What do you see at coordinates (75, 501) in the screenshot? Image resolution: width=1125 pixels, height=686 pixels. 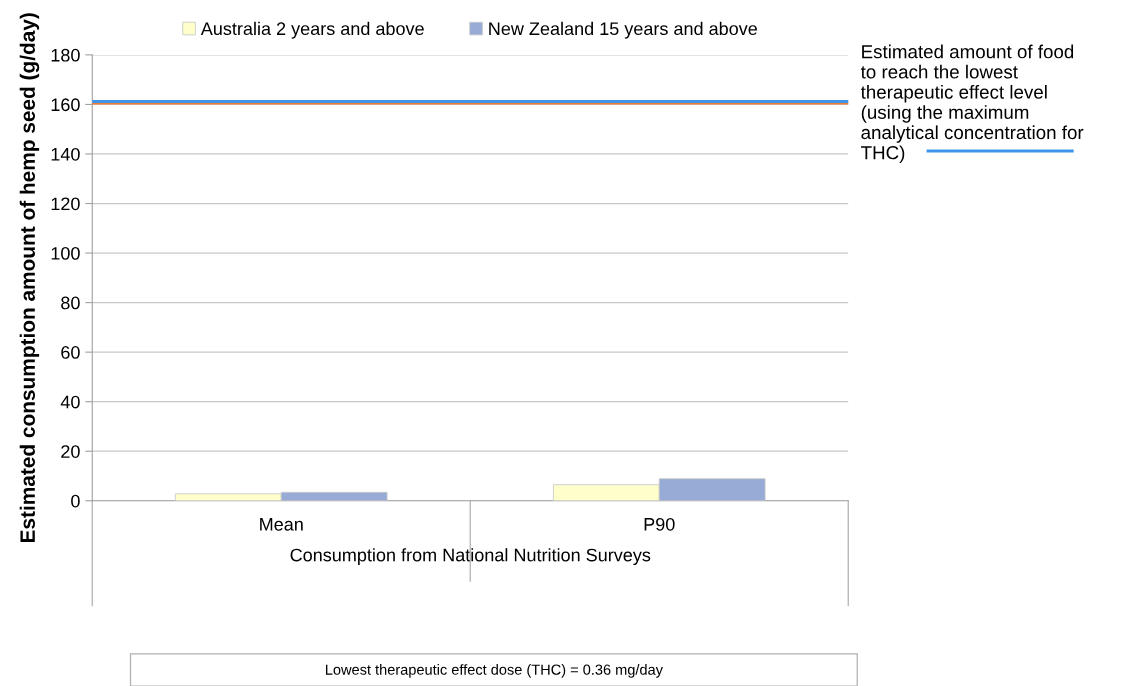 I see `y-tick-label: 0` at bounding box center [75, 501].